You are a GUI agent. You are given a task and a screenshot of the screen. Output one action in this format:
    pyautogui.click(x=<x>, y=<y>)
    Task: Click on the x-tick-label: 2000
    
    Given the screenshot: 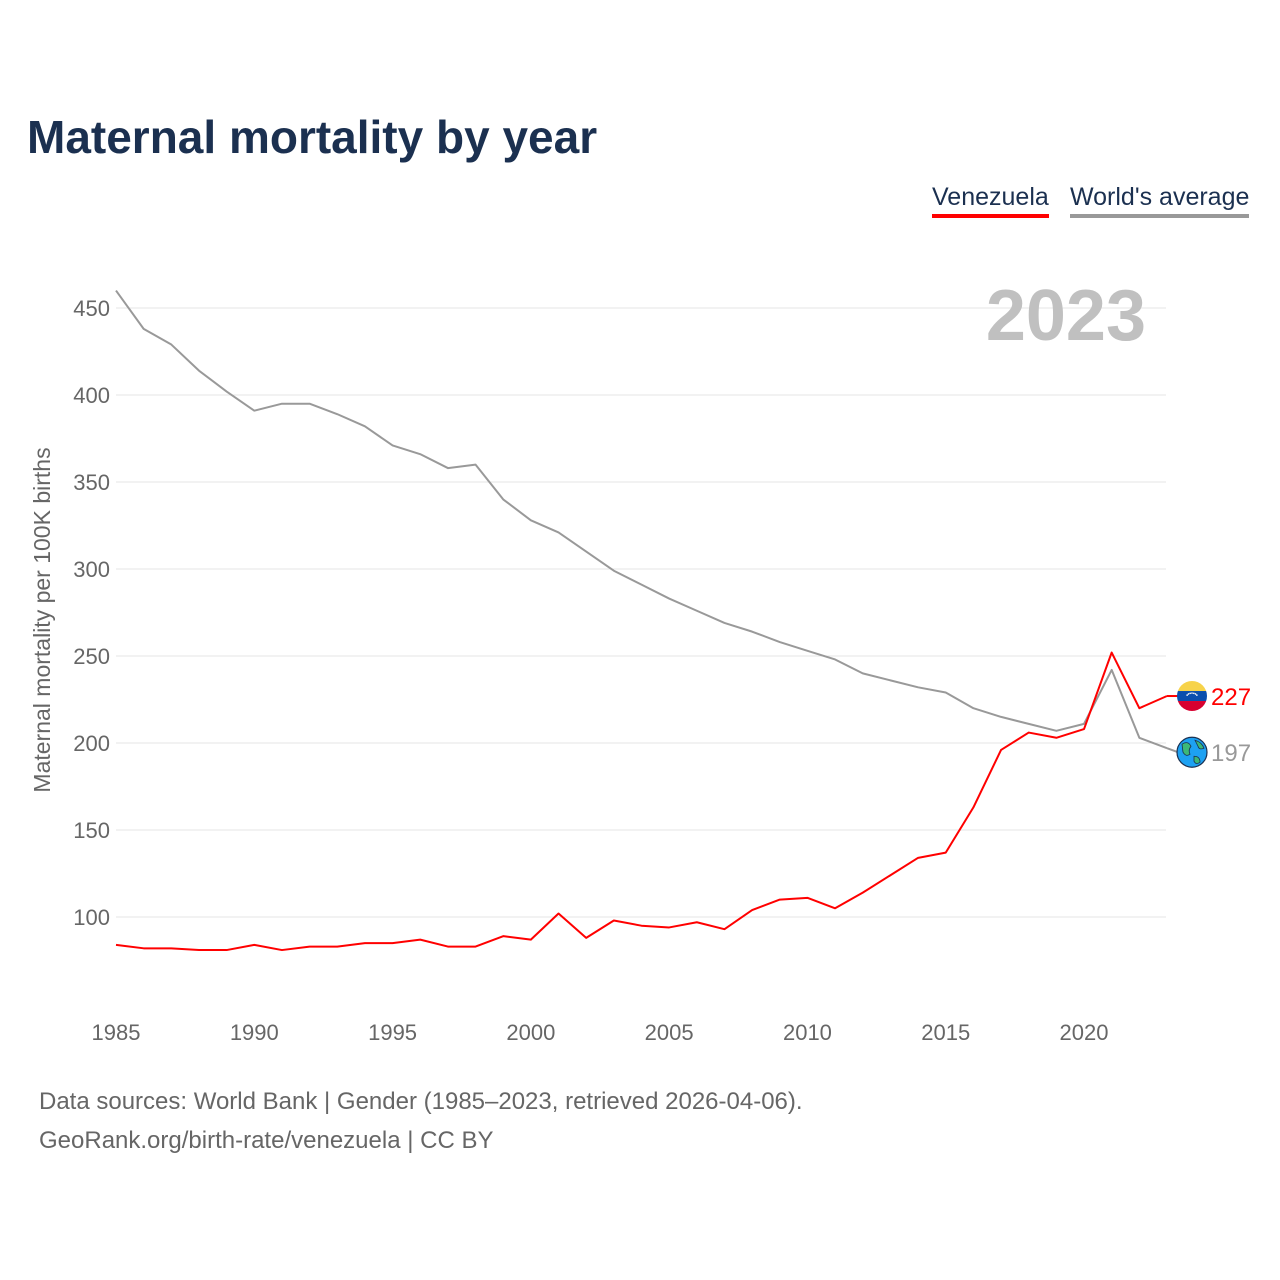 What is the action you would take?
    pyautogui.click(x=530, y=1032)
    